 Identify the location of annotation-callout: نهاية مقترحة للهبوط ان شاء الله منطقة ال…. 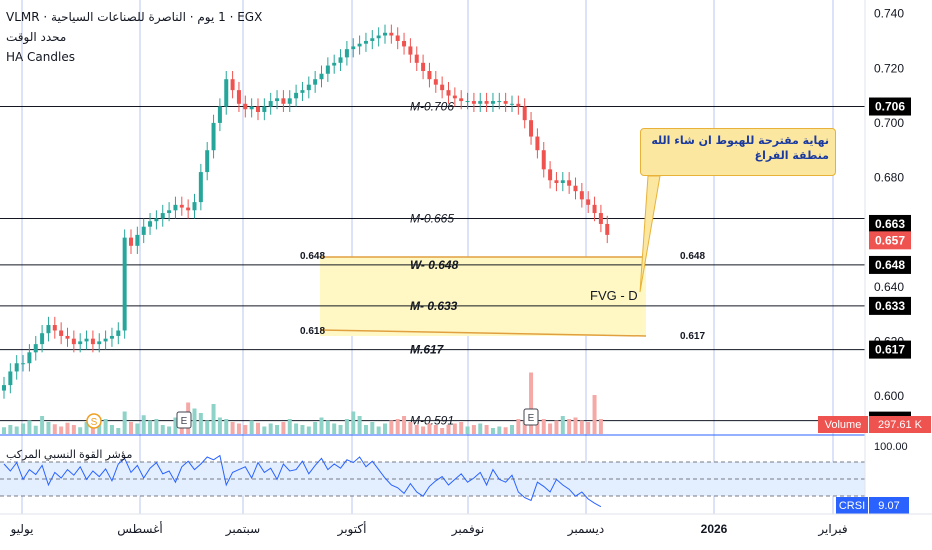
(738, 152).